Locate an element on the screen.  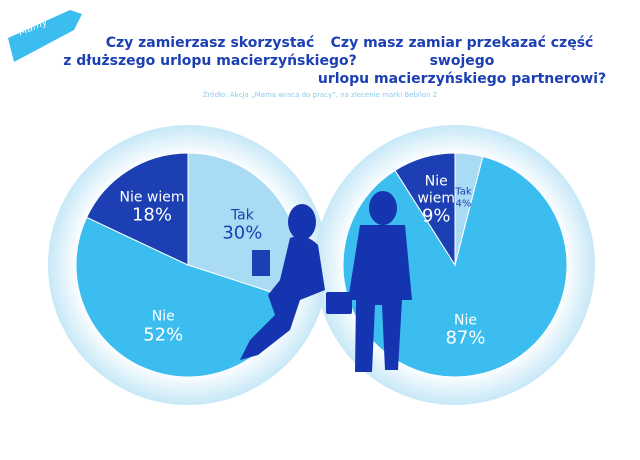
slice-label: Nie 52% is located at coordinates (163, 327).